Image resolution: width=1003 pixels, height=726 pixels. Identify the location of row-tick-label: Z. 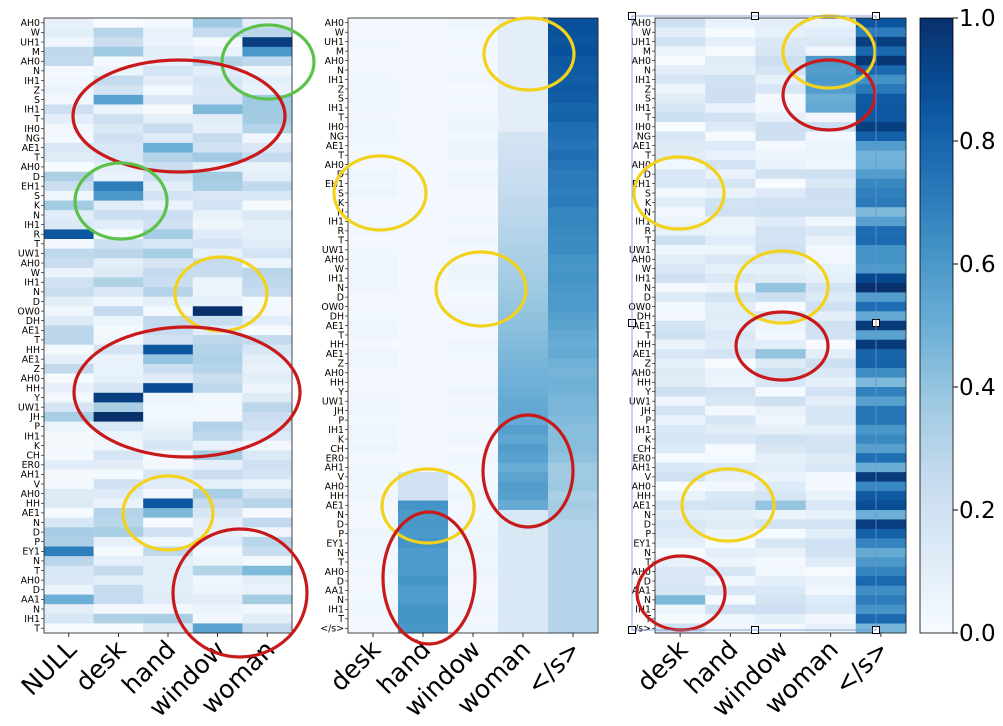
(37, 369).